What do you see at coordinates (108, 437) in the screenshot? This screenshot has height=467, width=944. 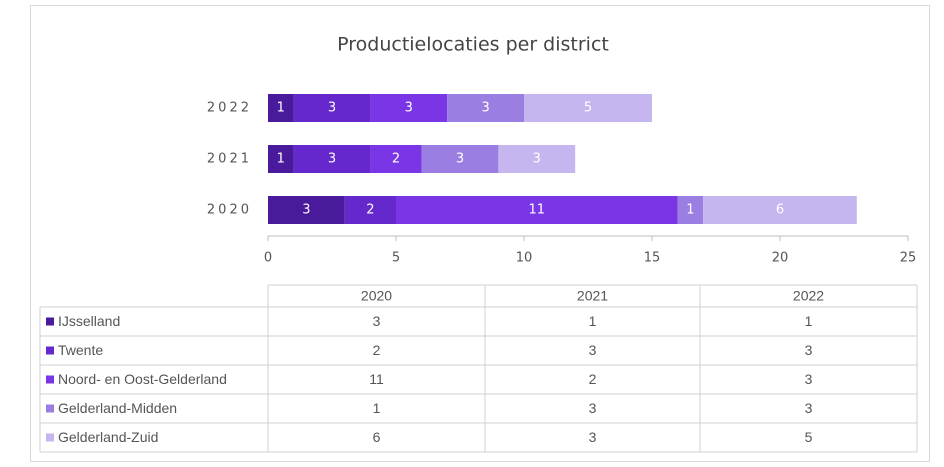 I see `legend-label: Gelderland-Zuid` at bounding box center [108, 437].